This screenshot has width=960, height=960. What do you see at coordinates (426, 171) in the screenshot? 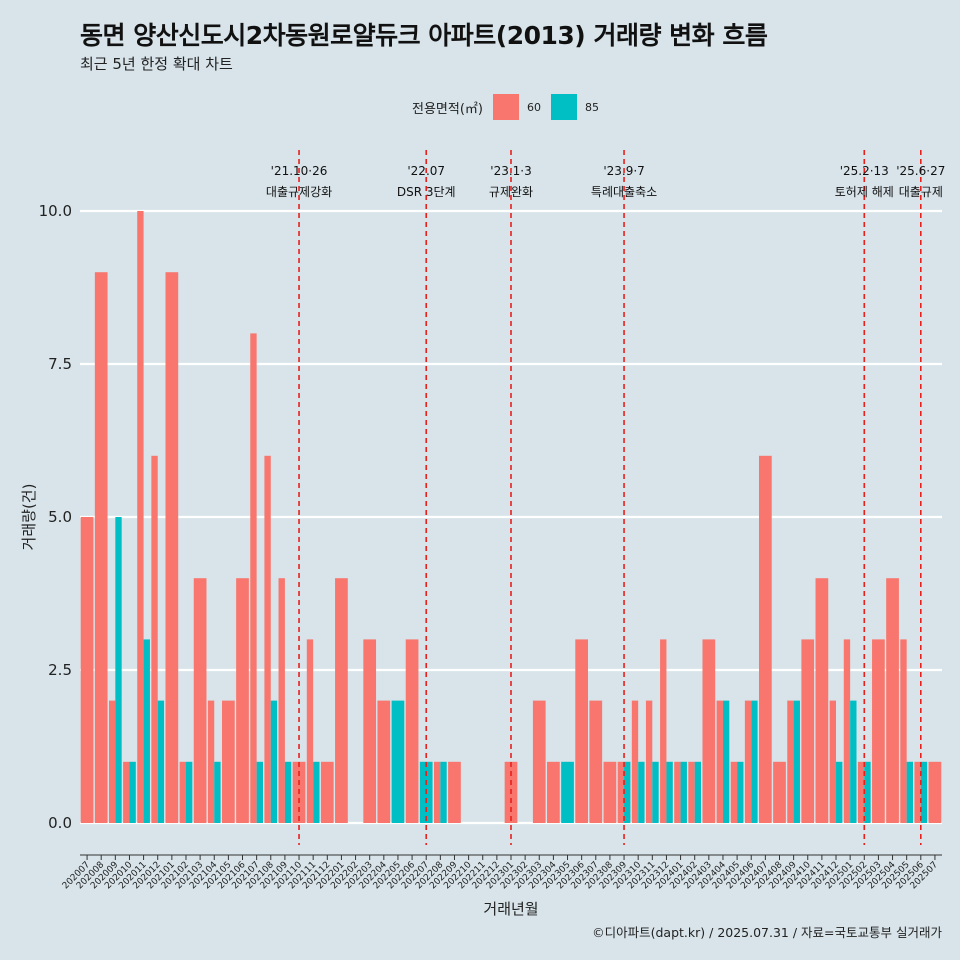
I see `event-date-label: '22.07` at bounding box center [426, 171].